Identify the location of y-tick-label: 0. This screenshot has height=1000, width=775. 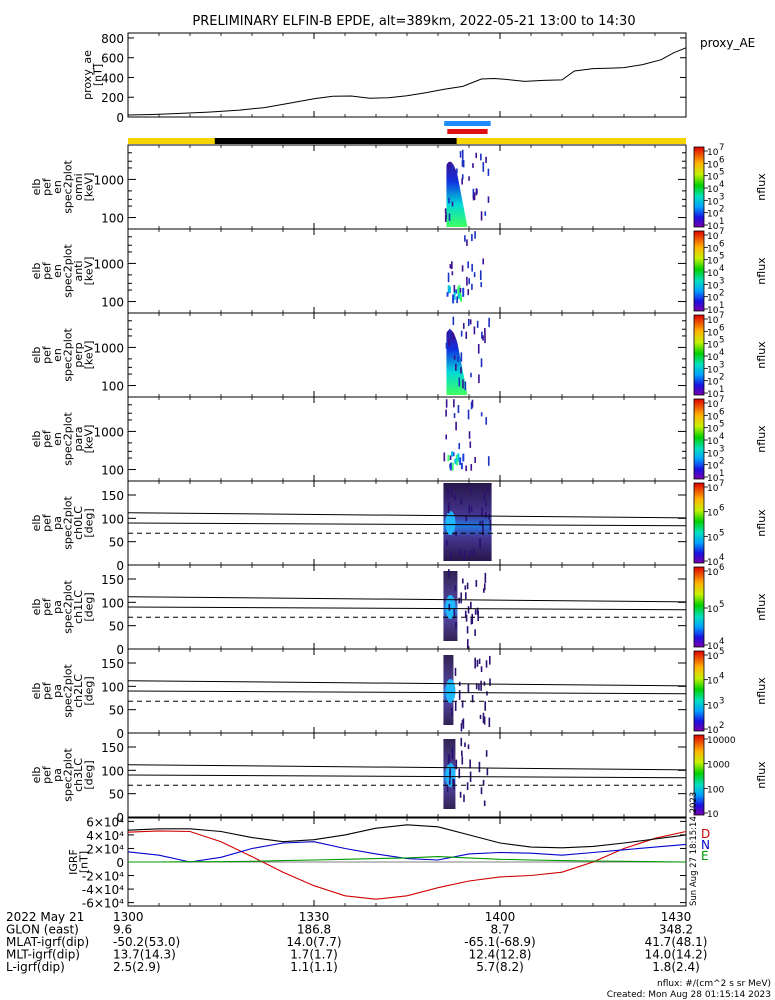
(120, 566).